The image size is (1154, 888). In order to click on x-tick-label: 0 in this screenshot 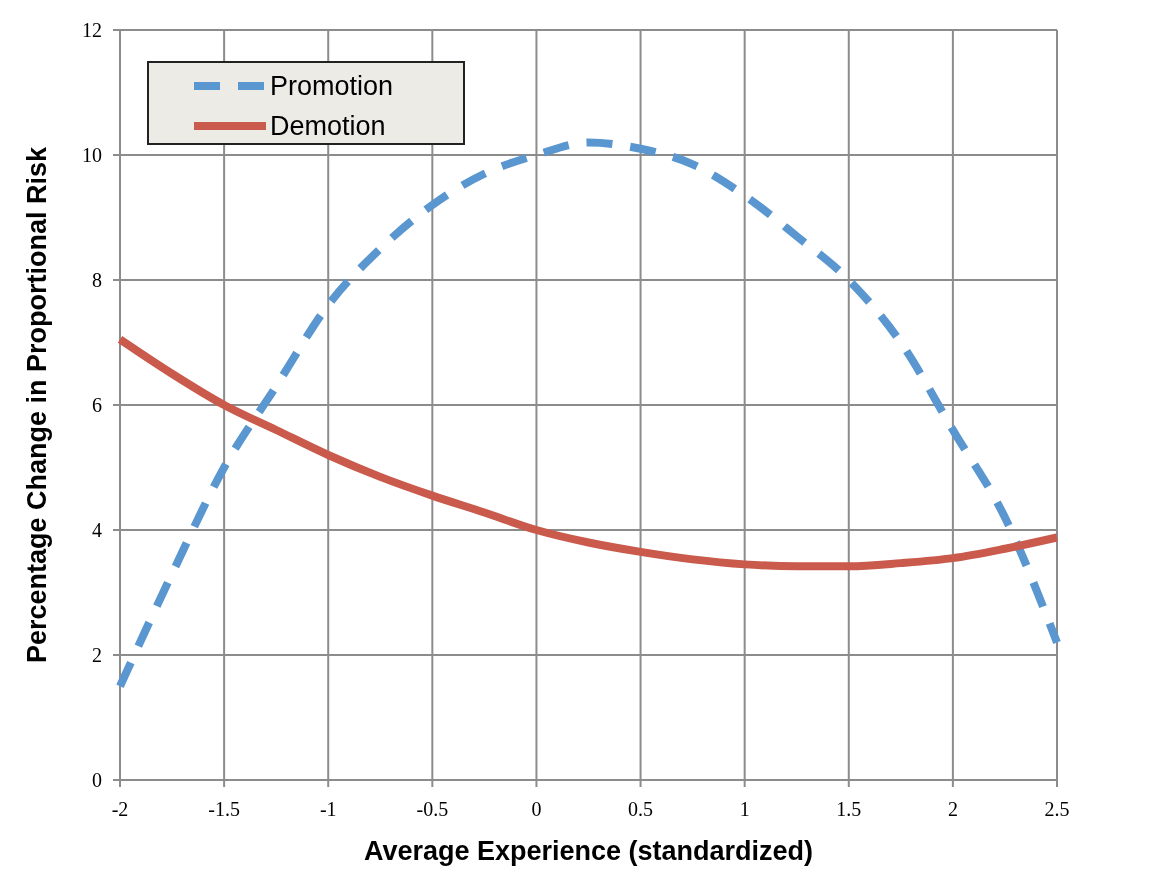, I will do `click(536, 809)`.